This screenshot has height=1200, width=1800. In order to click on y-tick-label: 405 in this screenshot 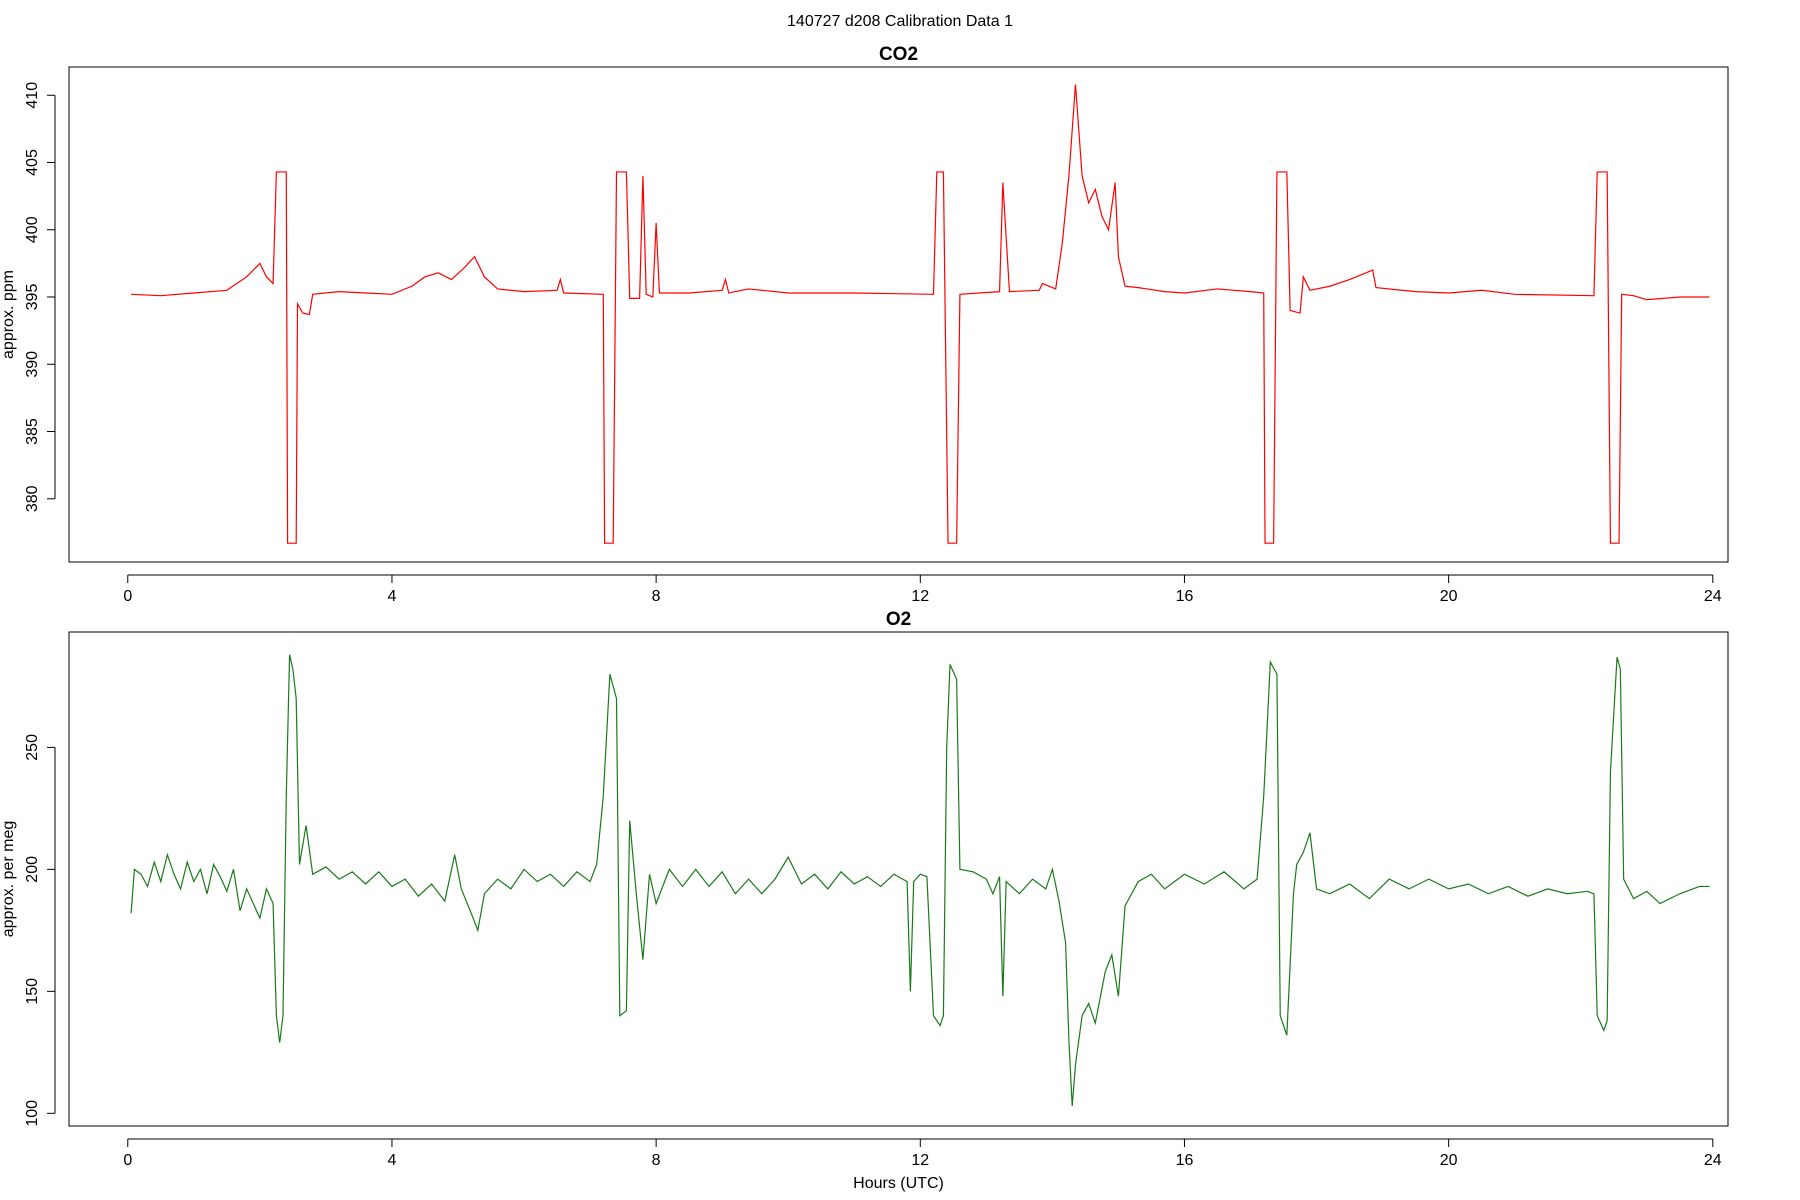, I will do `click(32, 162)`.